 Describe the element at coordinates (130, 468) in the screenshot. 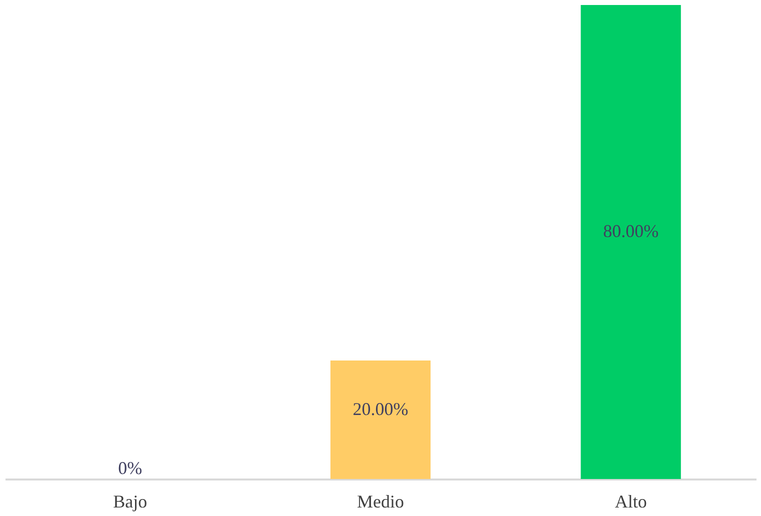

I see `data-label: 0%` at that location.